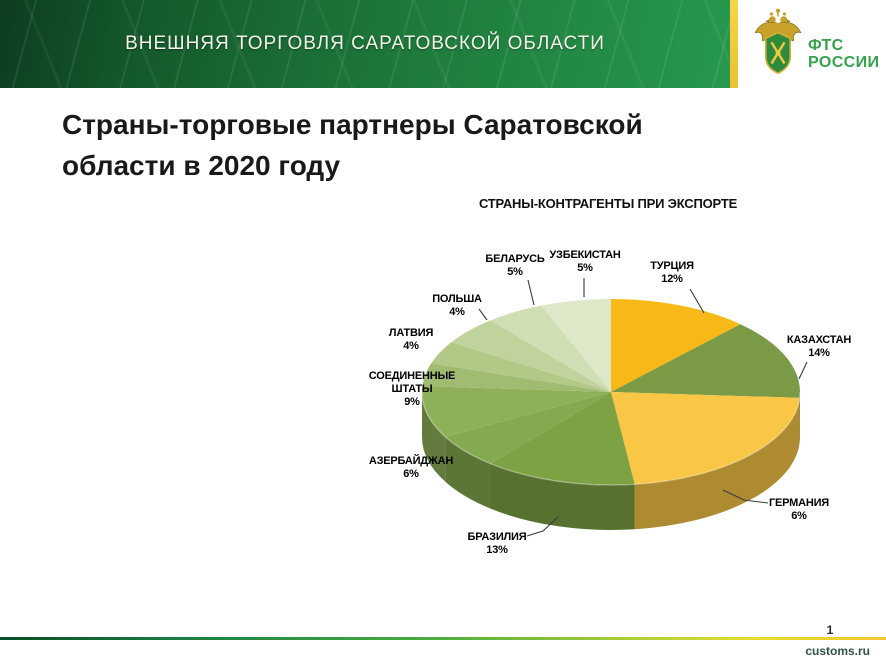 This screenshot has width=886, height=664. I want to click on pie-callout-azerbaijan: АЗЕРБАЙДЖАН 6%, so click(411, 468).